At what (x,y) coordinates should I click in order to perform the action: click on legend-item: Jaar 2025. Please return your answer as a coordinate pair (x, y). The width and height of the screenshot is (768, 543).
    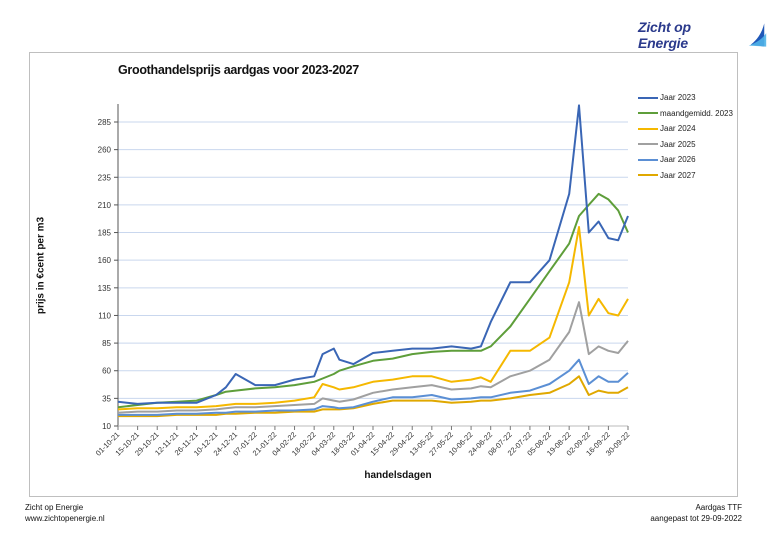
    Looking at the image, I should click on (685, 145).